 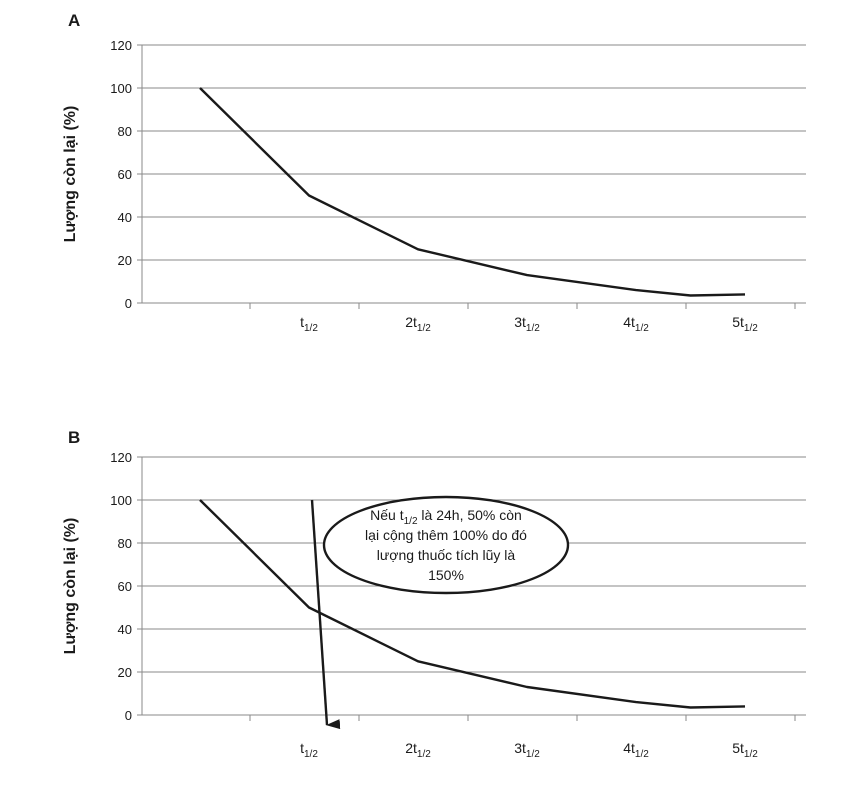 I want to click on annotation-arrow, so click(x=325, y=614).